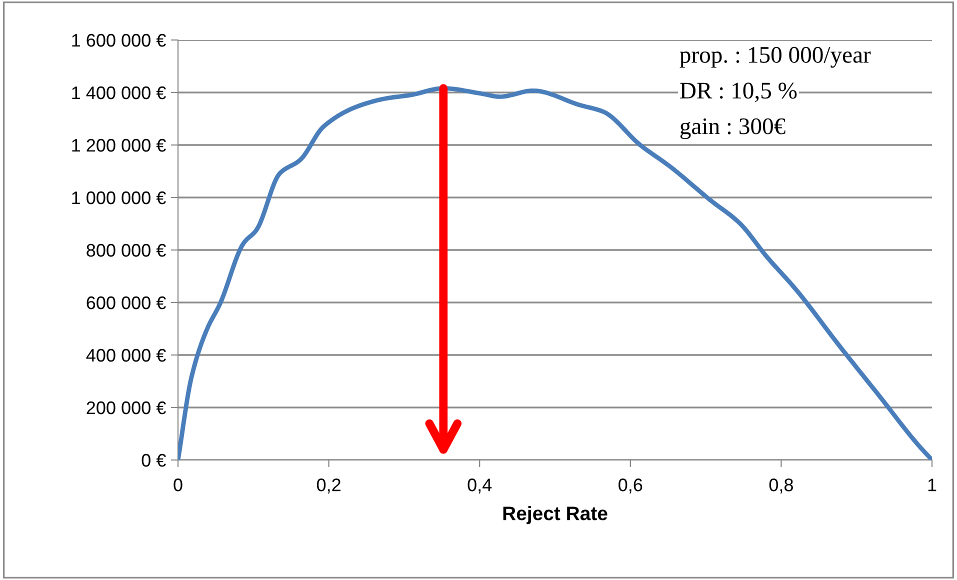 The image size is (957, 580). I want to click on y-tick-label: 0 €, so click(154, 460).